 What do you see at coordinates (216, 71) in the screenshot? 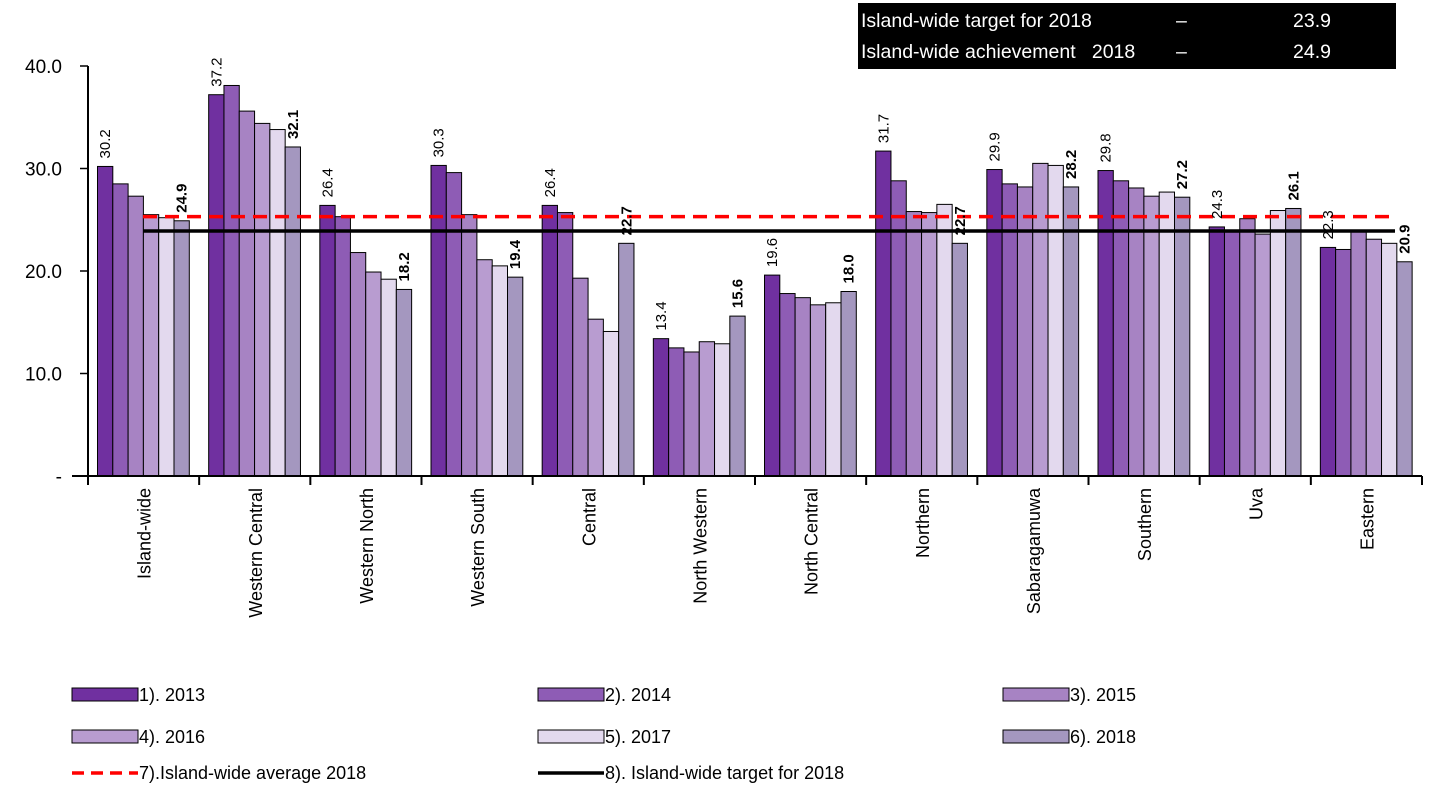
I see `data-label-first: 37.2` at bounding box center [216, 71].